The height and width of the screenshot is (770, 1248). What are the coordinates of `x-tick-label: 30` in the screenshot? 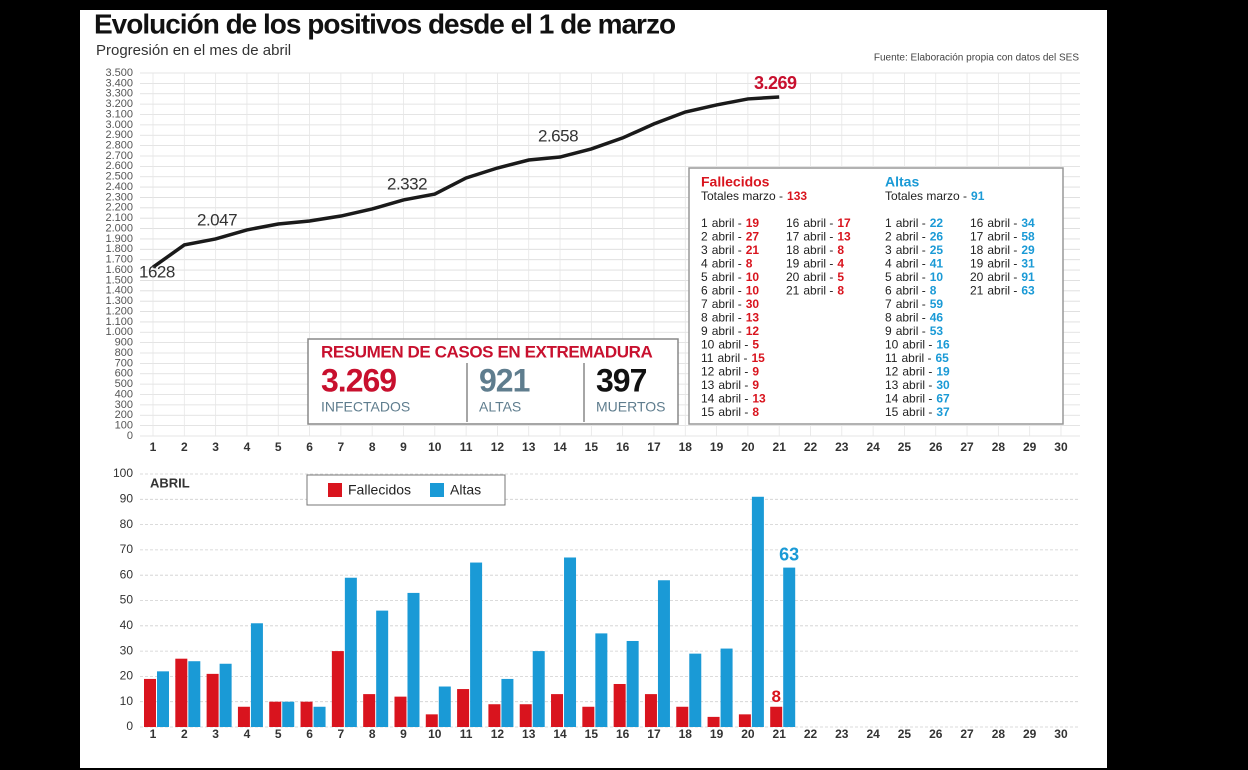 It's located at (1061, 734).